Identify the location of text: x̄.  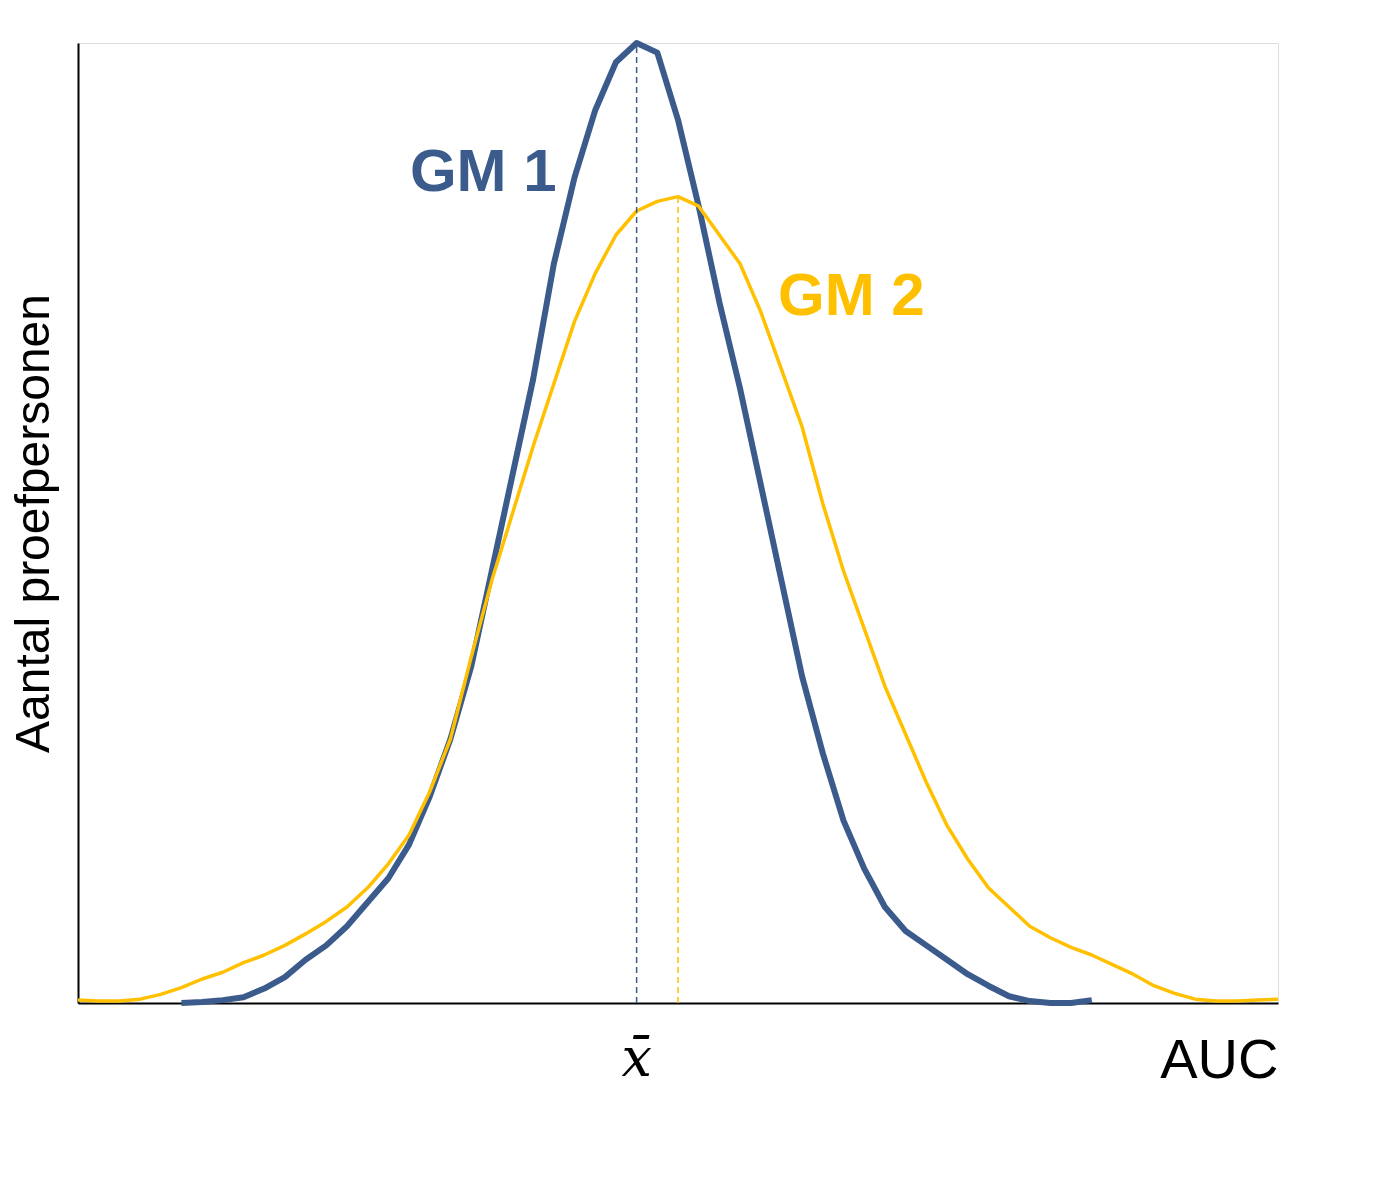
(636, 1057).